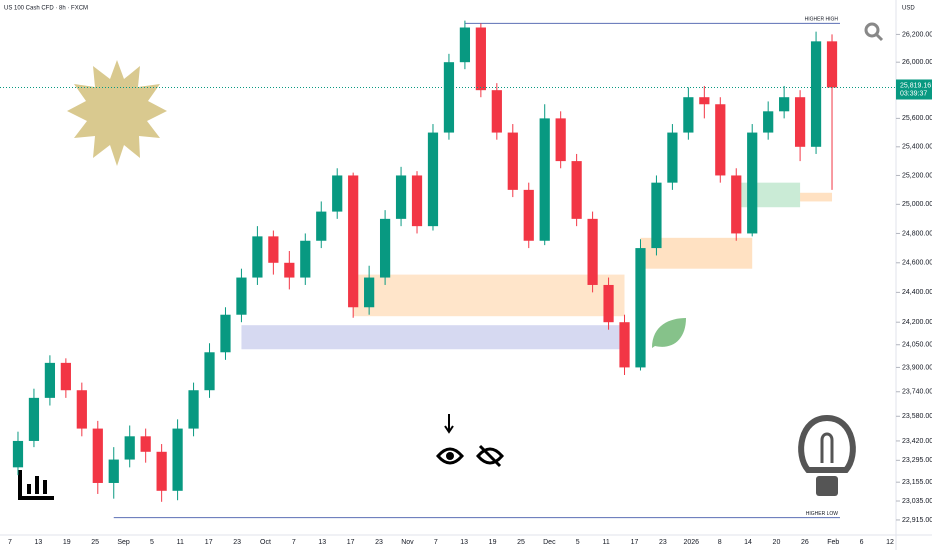 The width and height of the screenshot is (932, 550). Describe the element at coordinates (917, 147) in the screenshot. I see `y-tick-label: 25,400.00` at that location.